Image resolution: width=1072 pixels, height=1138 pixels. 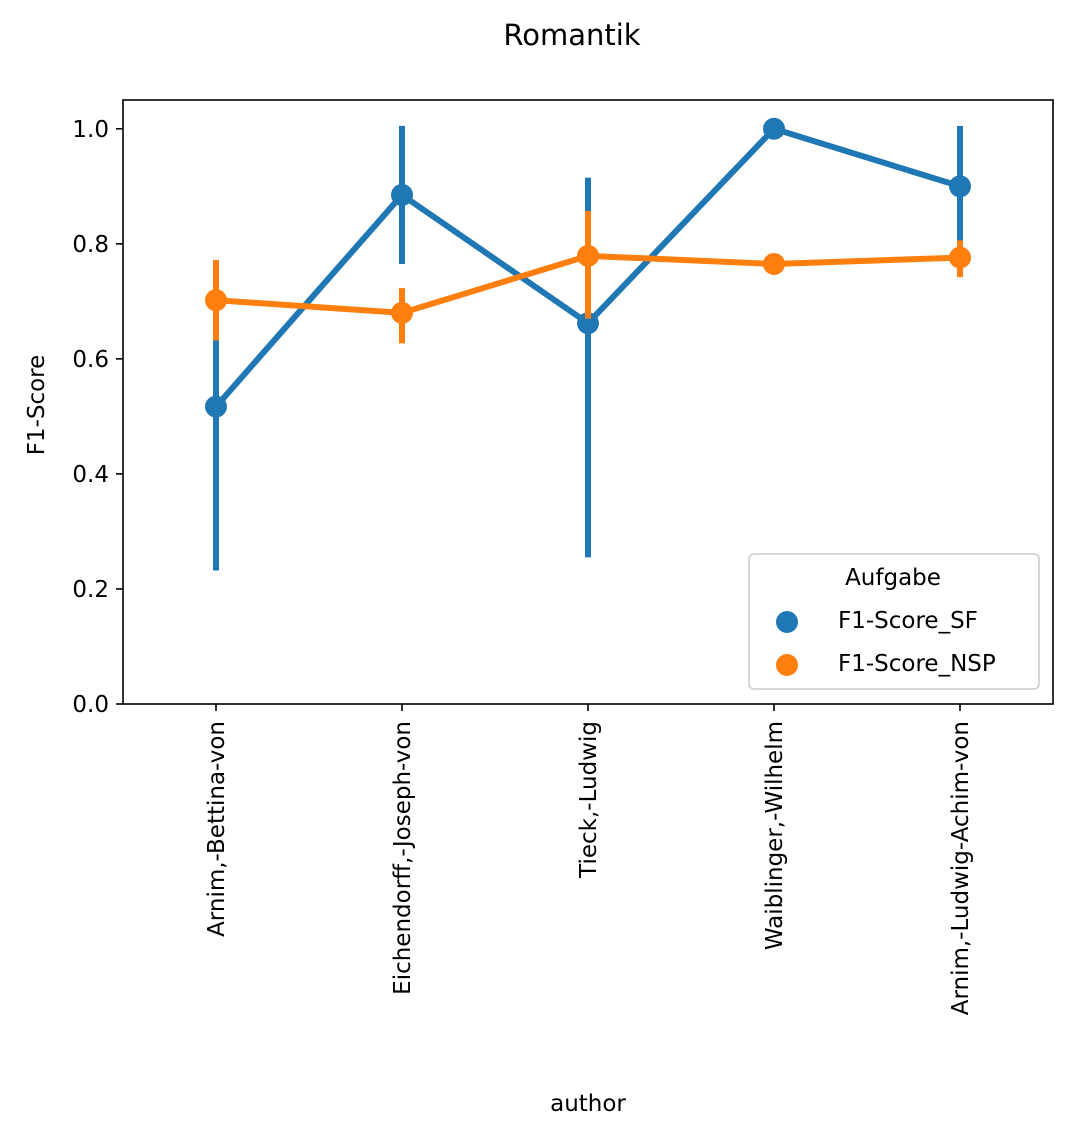 I want to click on chart-title: Romantik, so click(x=571, y=35).